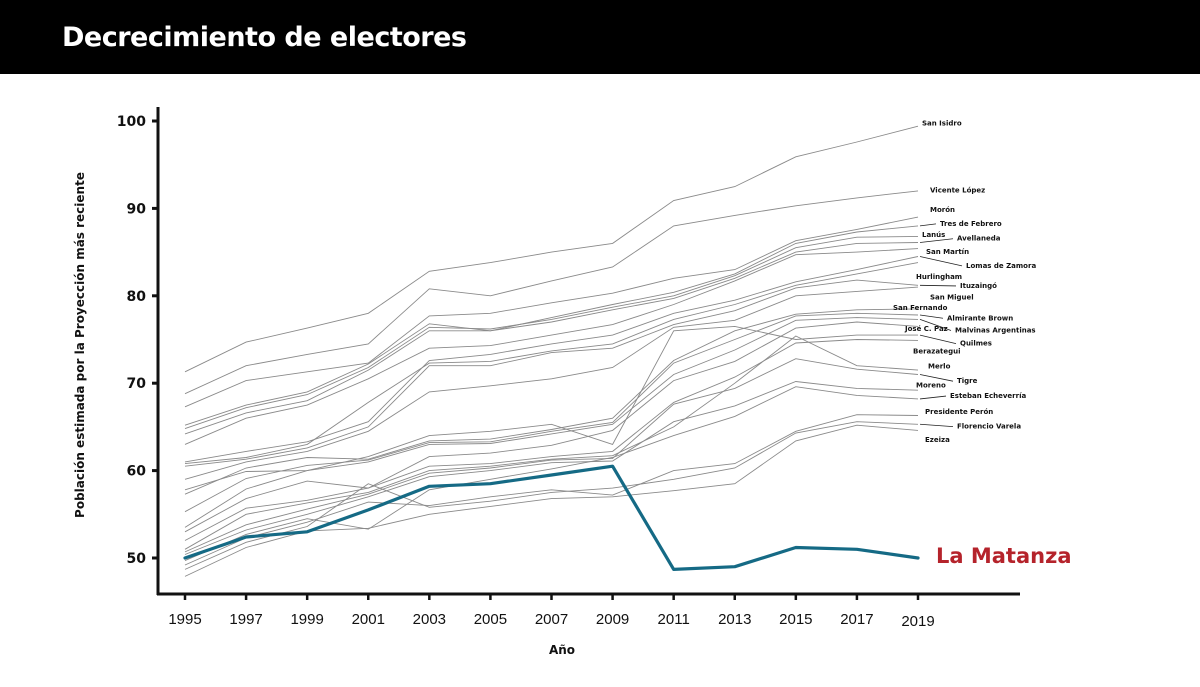 This screenshot has height=687, width=1200. Describe the element at coordinates (245, 619) in the screenshot. I see `x-tick-label: 1997` at that location.